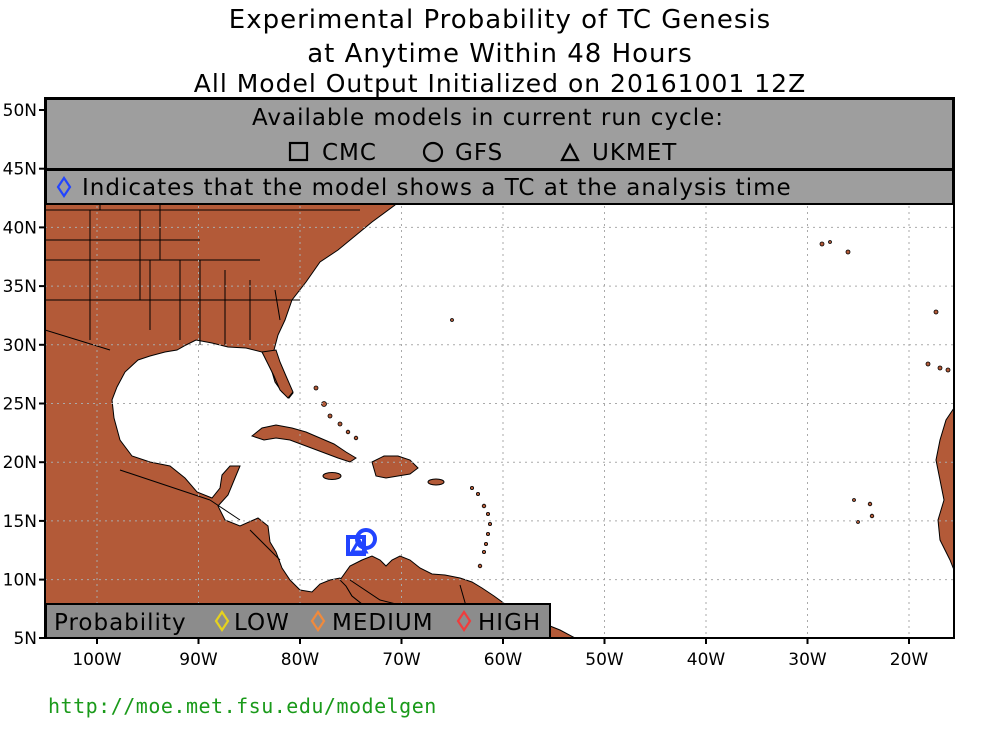 This screenshot has height=750, width=1000. I want to click on gfs-marker, so click(366, 539).